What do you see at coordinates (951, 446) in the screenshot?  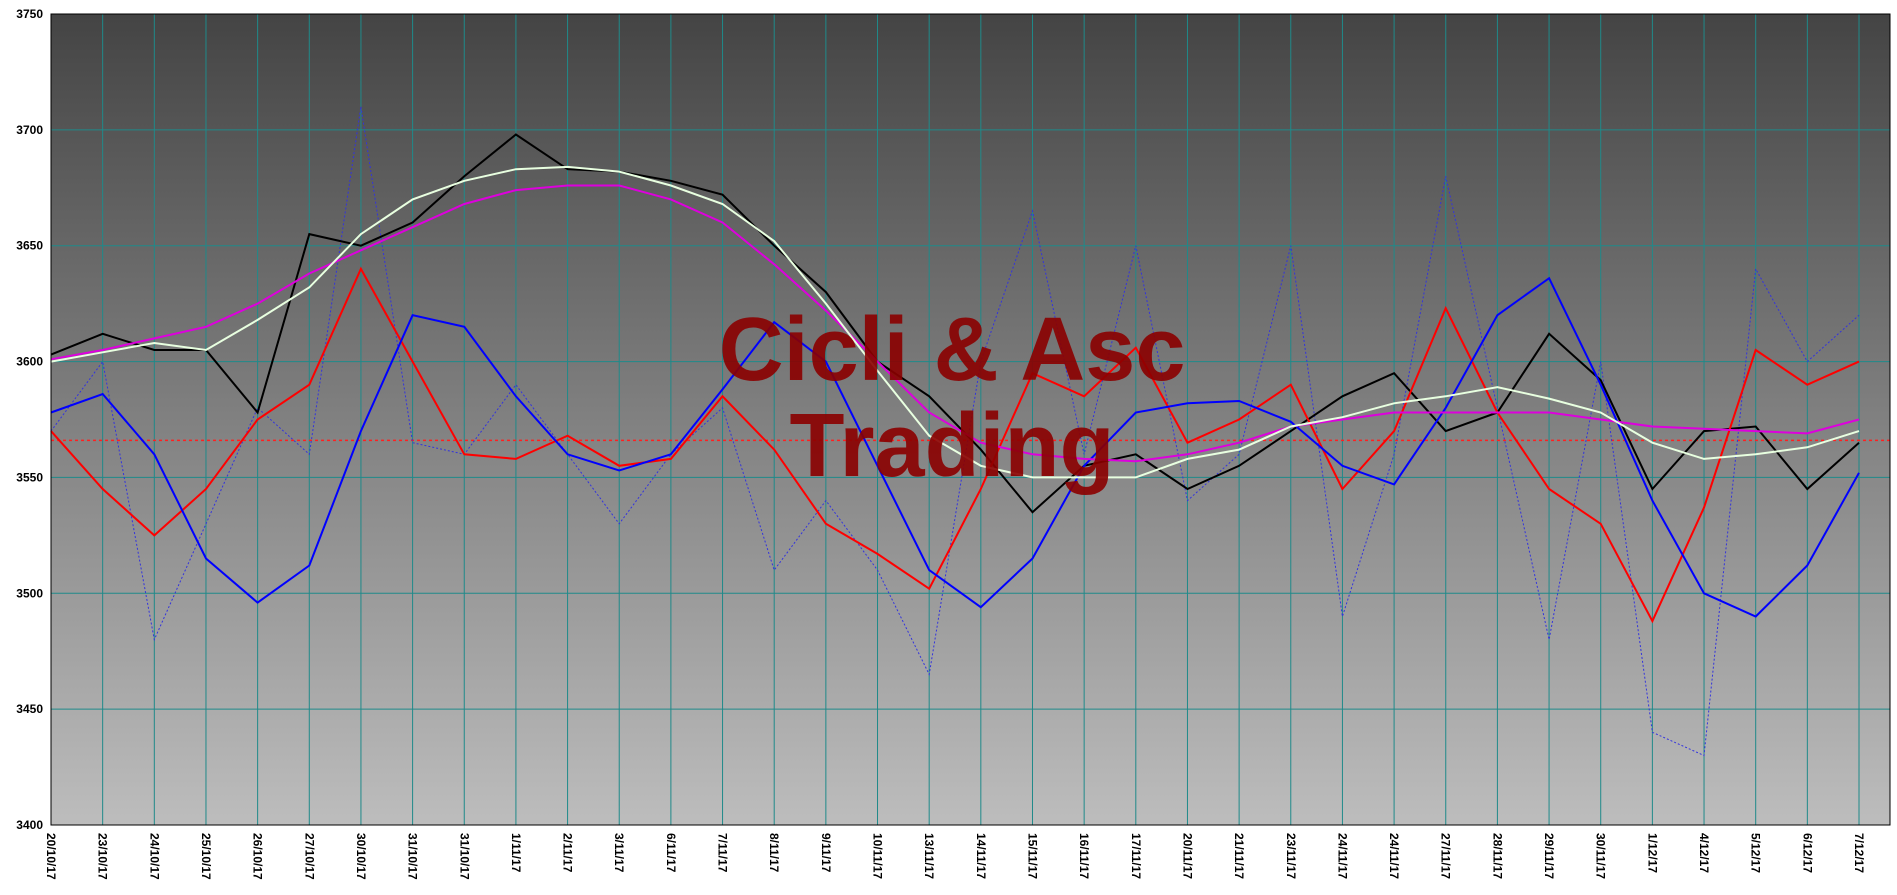 I see `watermark: Trading` at bounding box center [951, 446].